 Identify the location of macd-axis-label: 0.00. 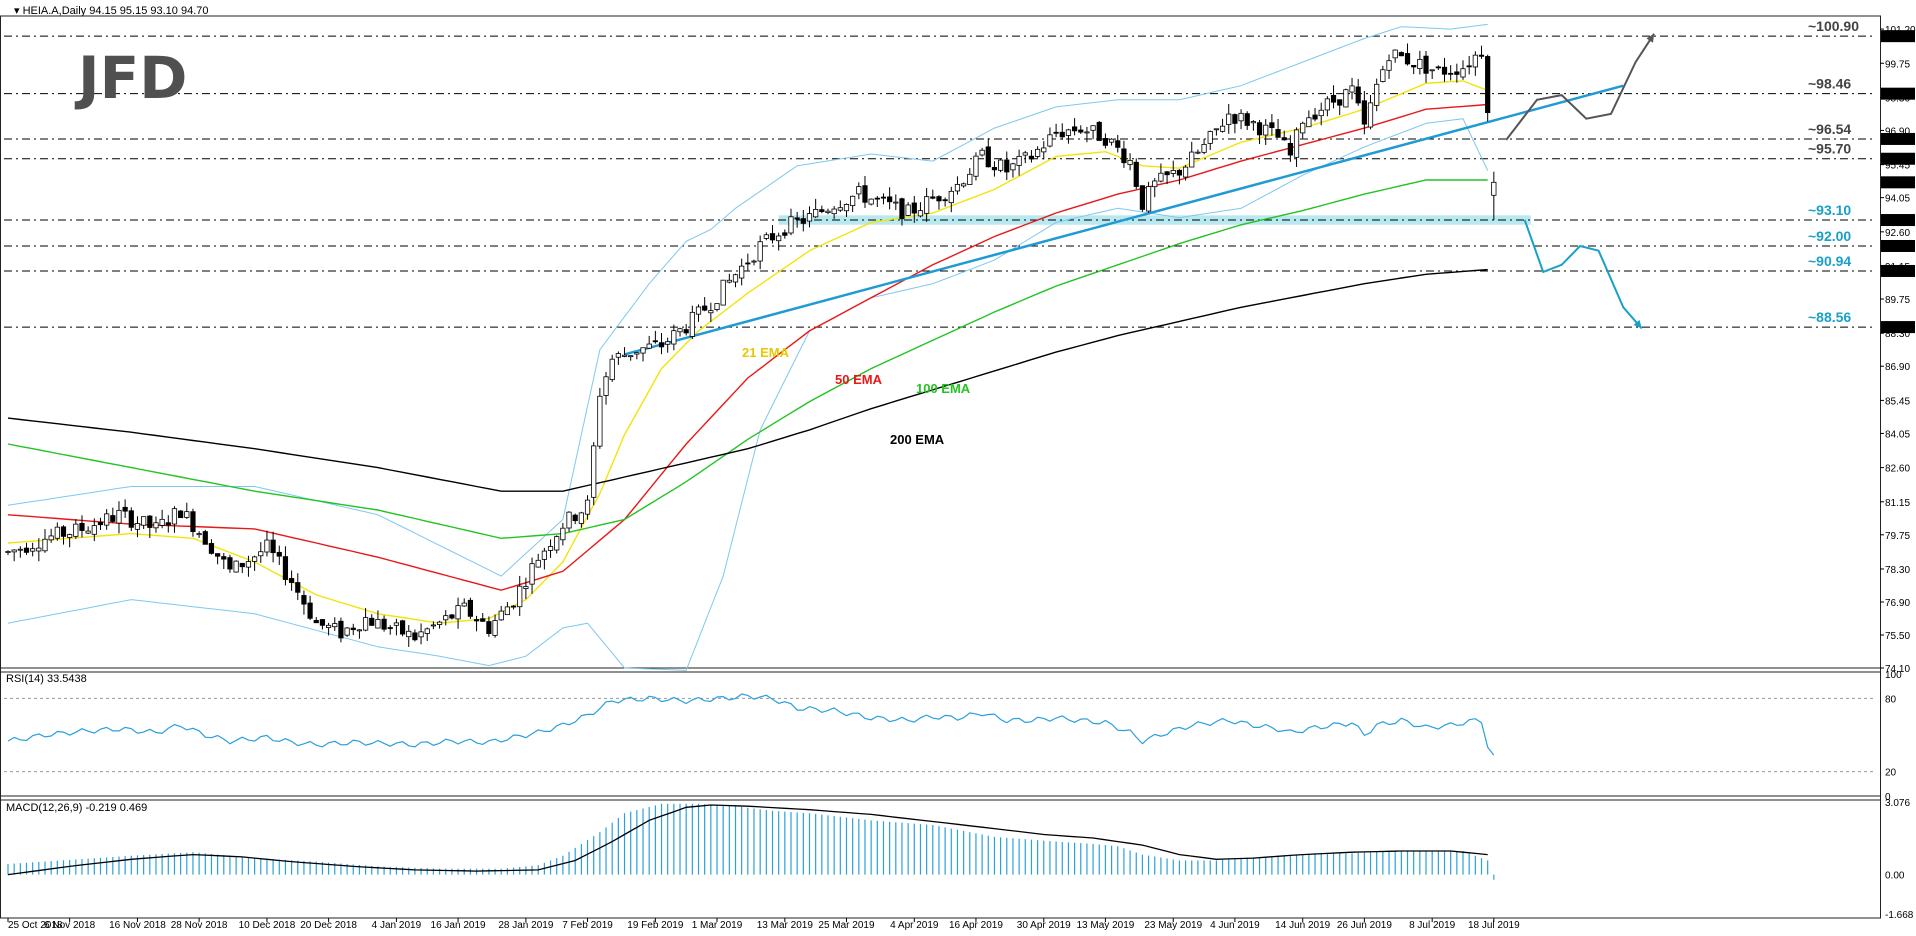
(1895, 876).